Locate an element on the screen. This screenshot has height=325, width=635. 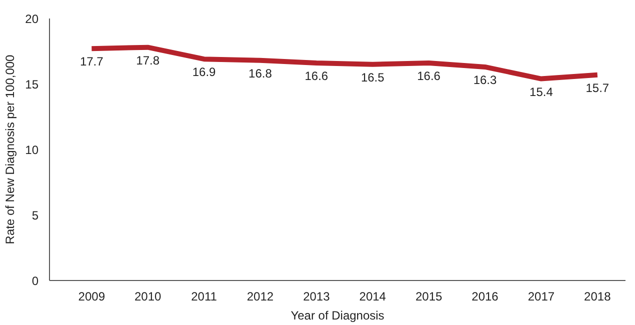
x-tick-label: 2013 is located at coordinates (316, 297).